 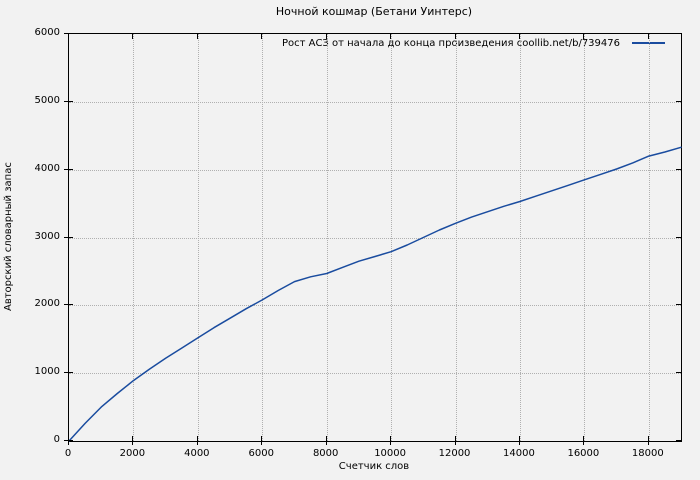 I want to click on x-tick-label: 6000, so click(x=261, y=453).